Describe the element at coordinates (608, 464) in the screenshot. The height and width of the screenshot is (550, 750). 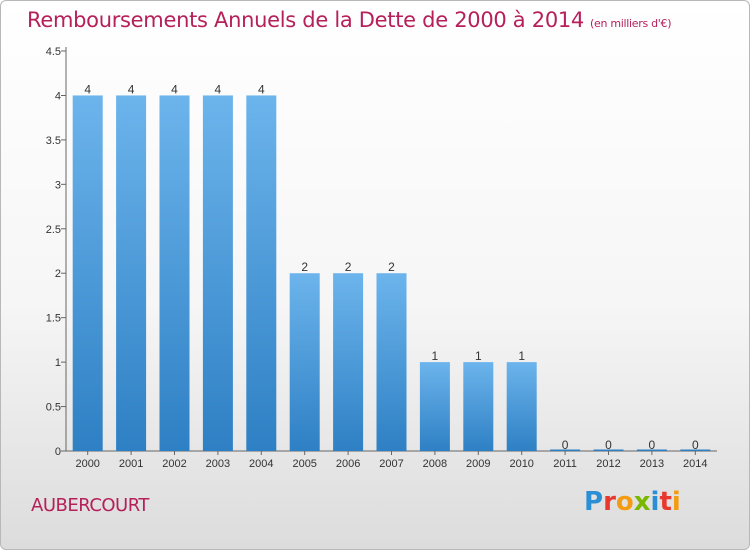
I see `x-tick-label: 2012` at that location.